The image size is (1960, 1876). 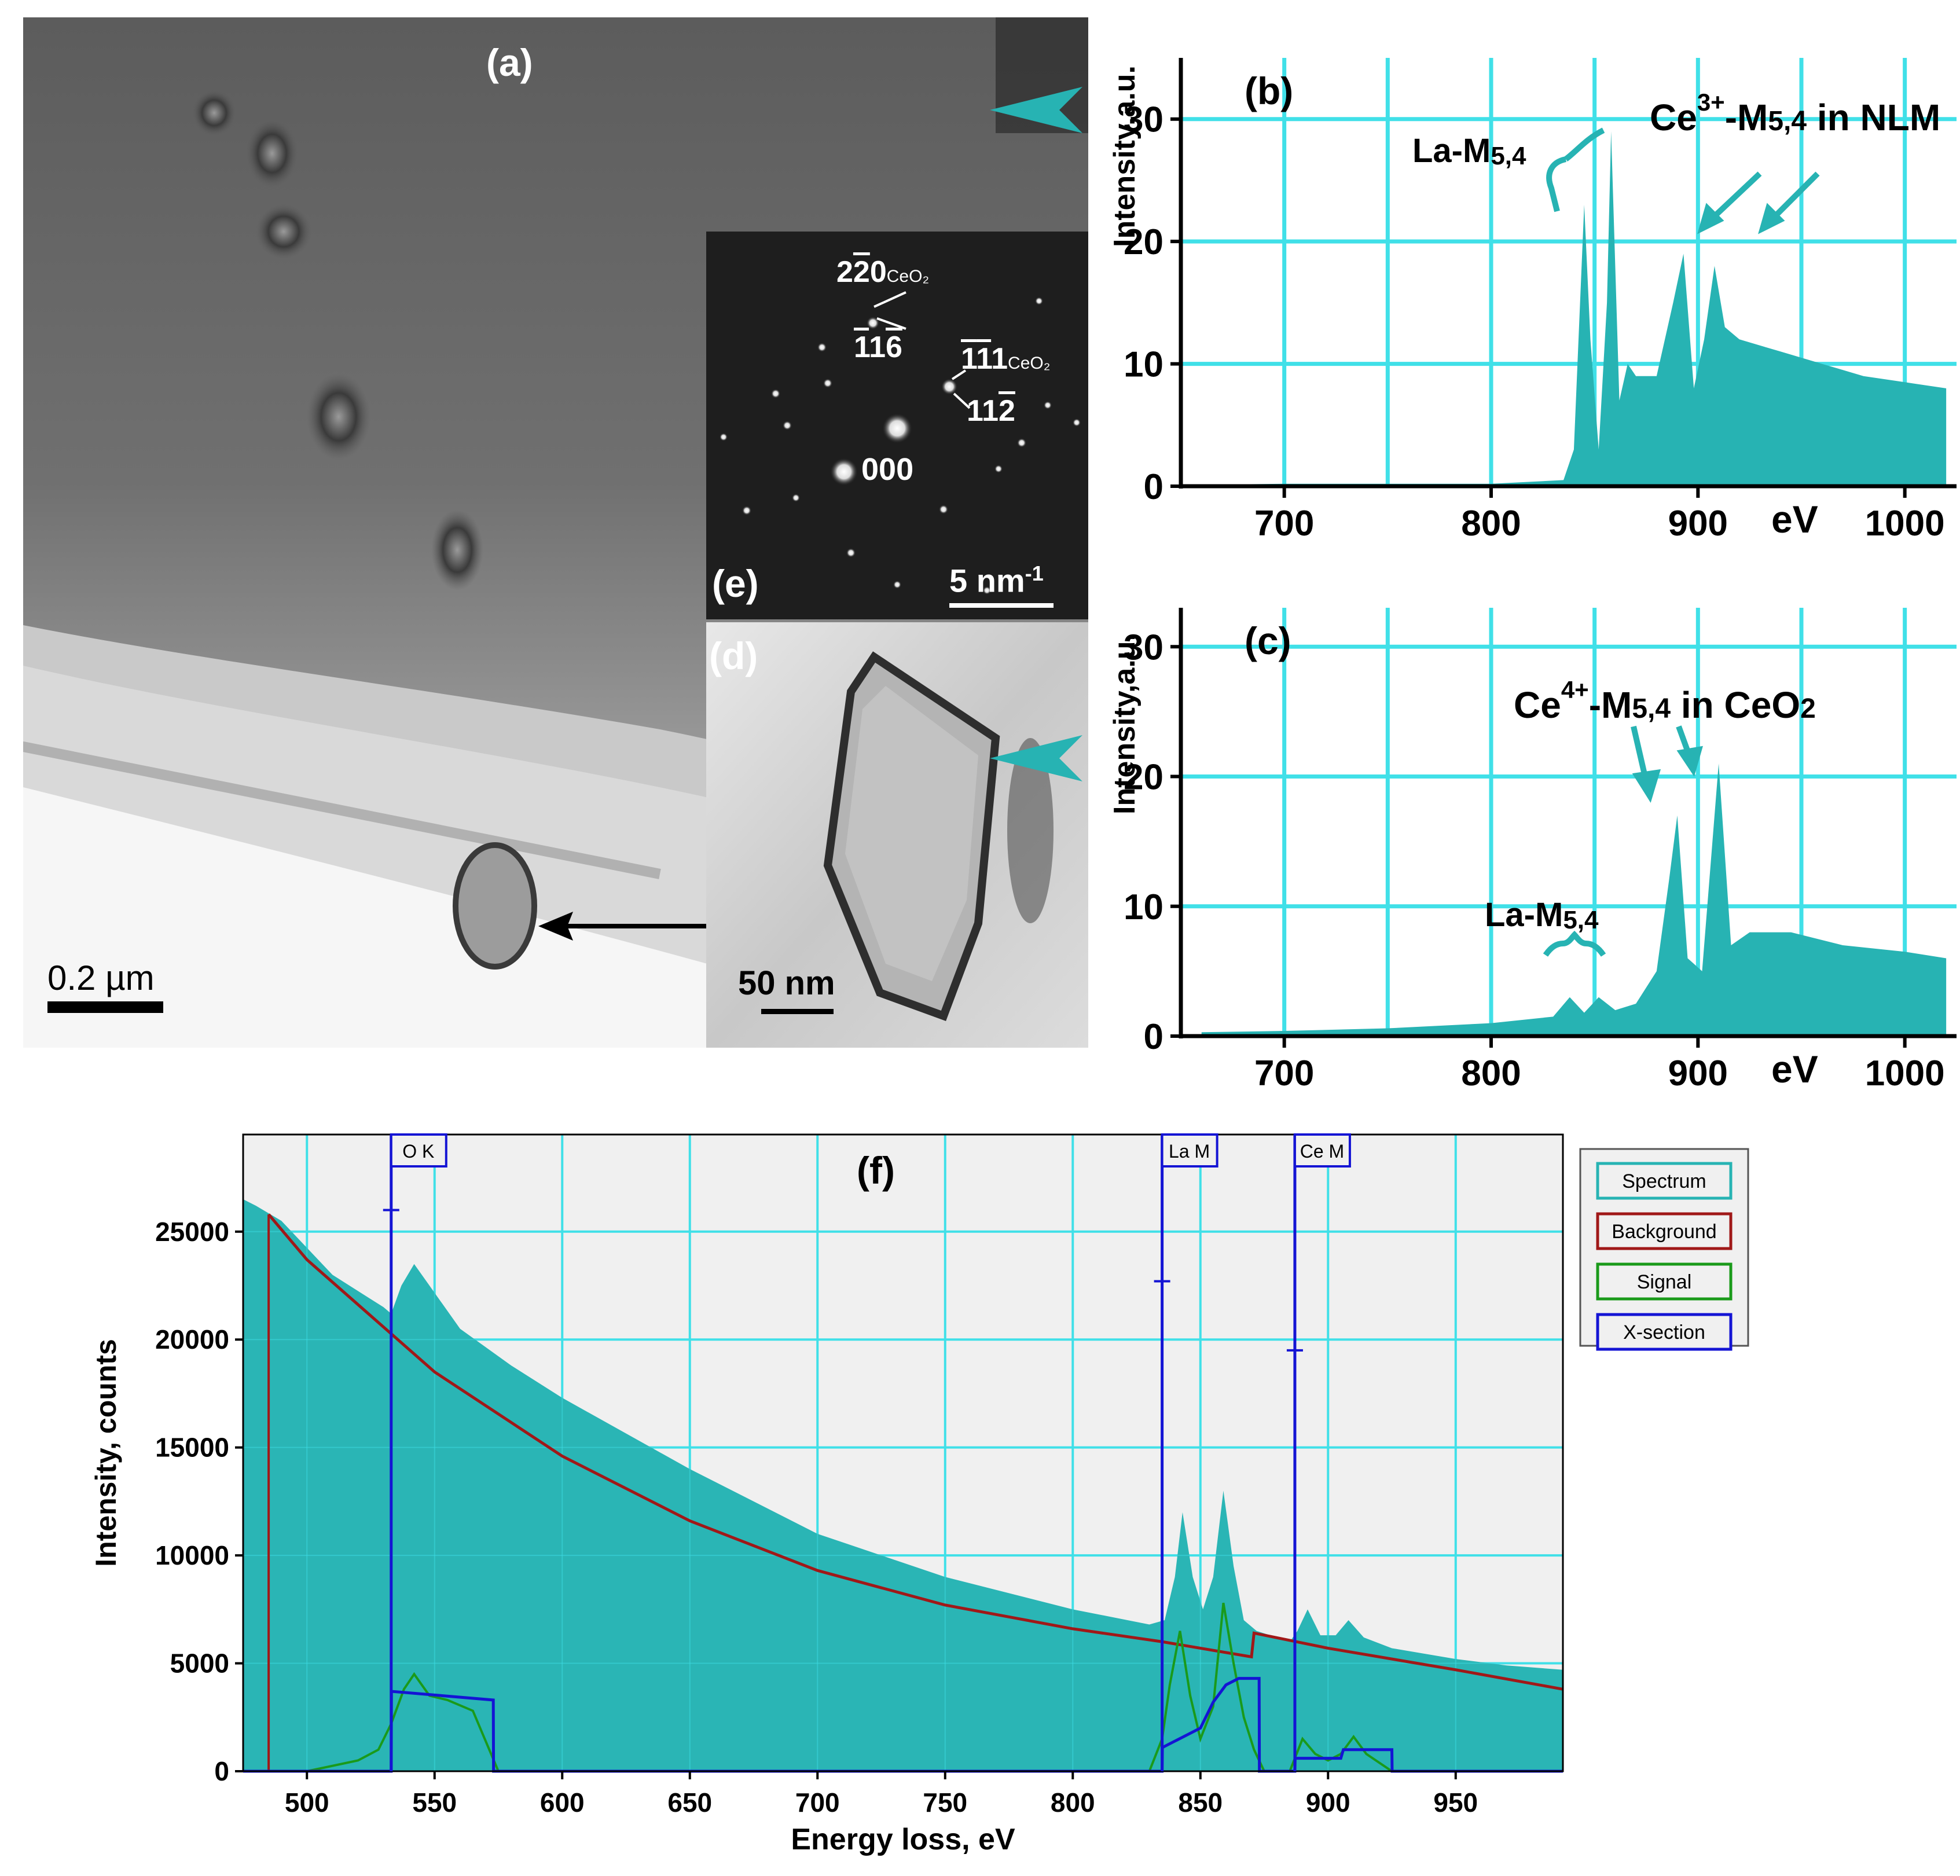 I want to click on c-annotation-ce-sub: 5,4, so click(x=1651, y=708).